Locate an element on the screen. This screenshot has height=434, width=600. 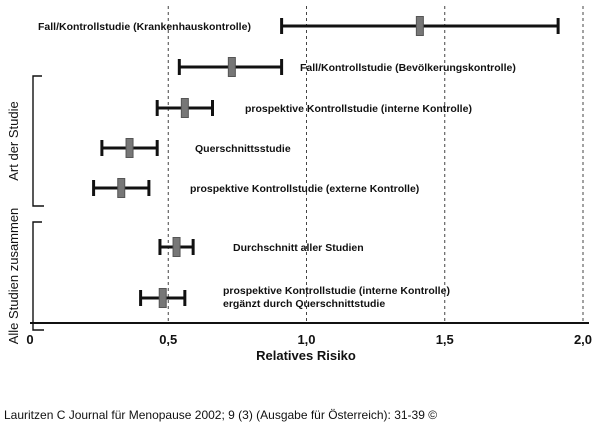
x-tick-label-4: 2,0 is located at coordinates (583, 339).